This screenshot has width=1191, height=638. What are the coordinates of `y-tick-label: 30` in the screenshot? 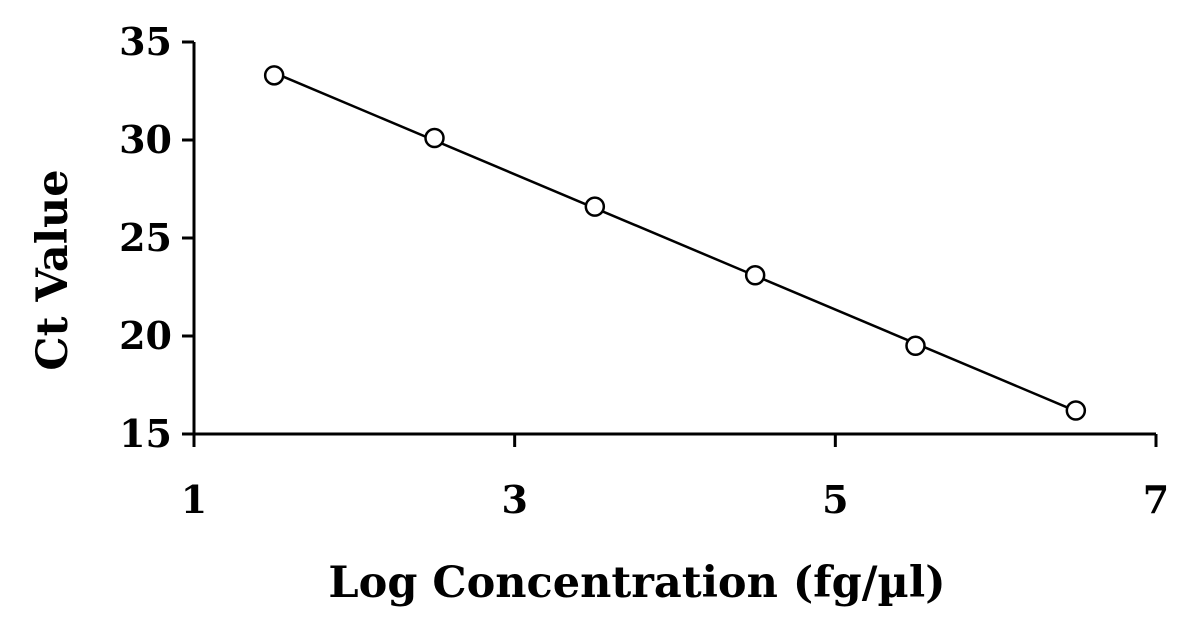 It's located at (145, 139).